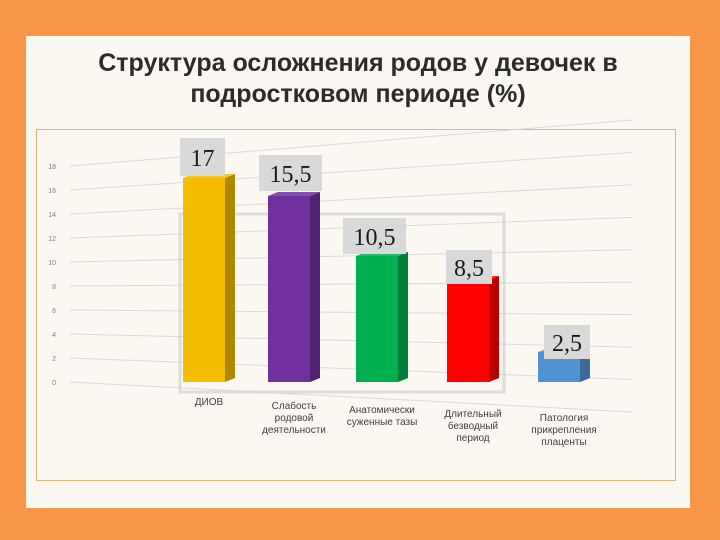  What do you see at coordinates (358, 63) in the screenshot?
I see `title-line-1: Структура осложнения родов у девочек в` at bounding box center [358, 63].